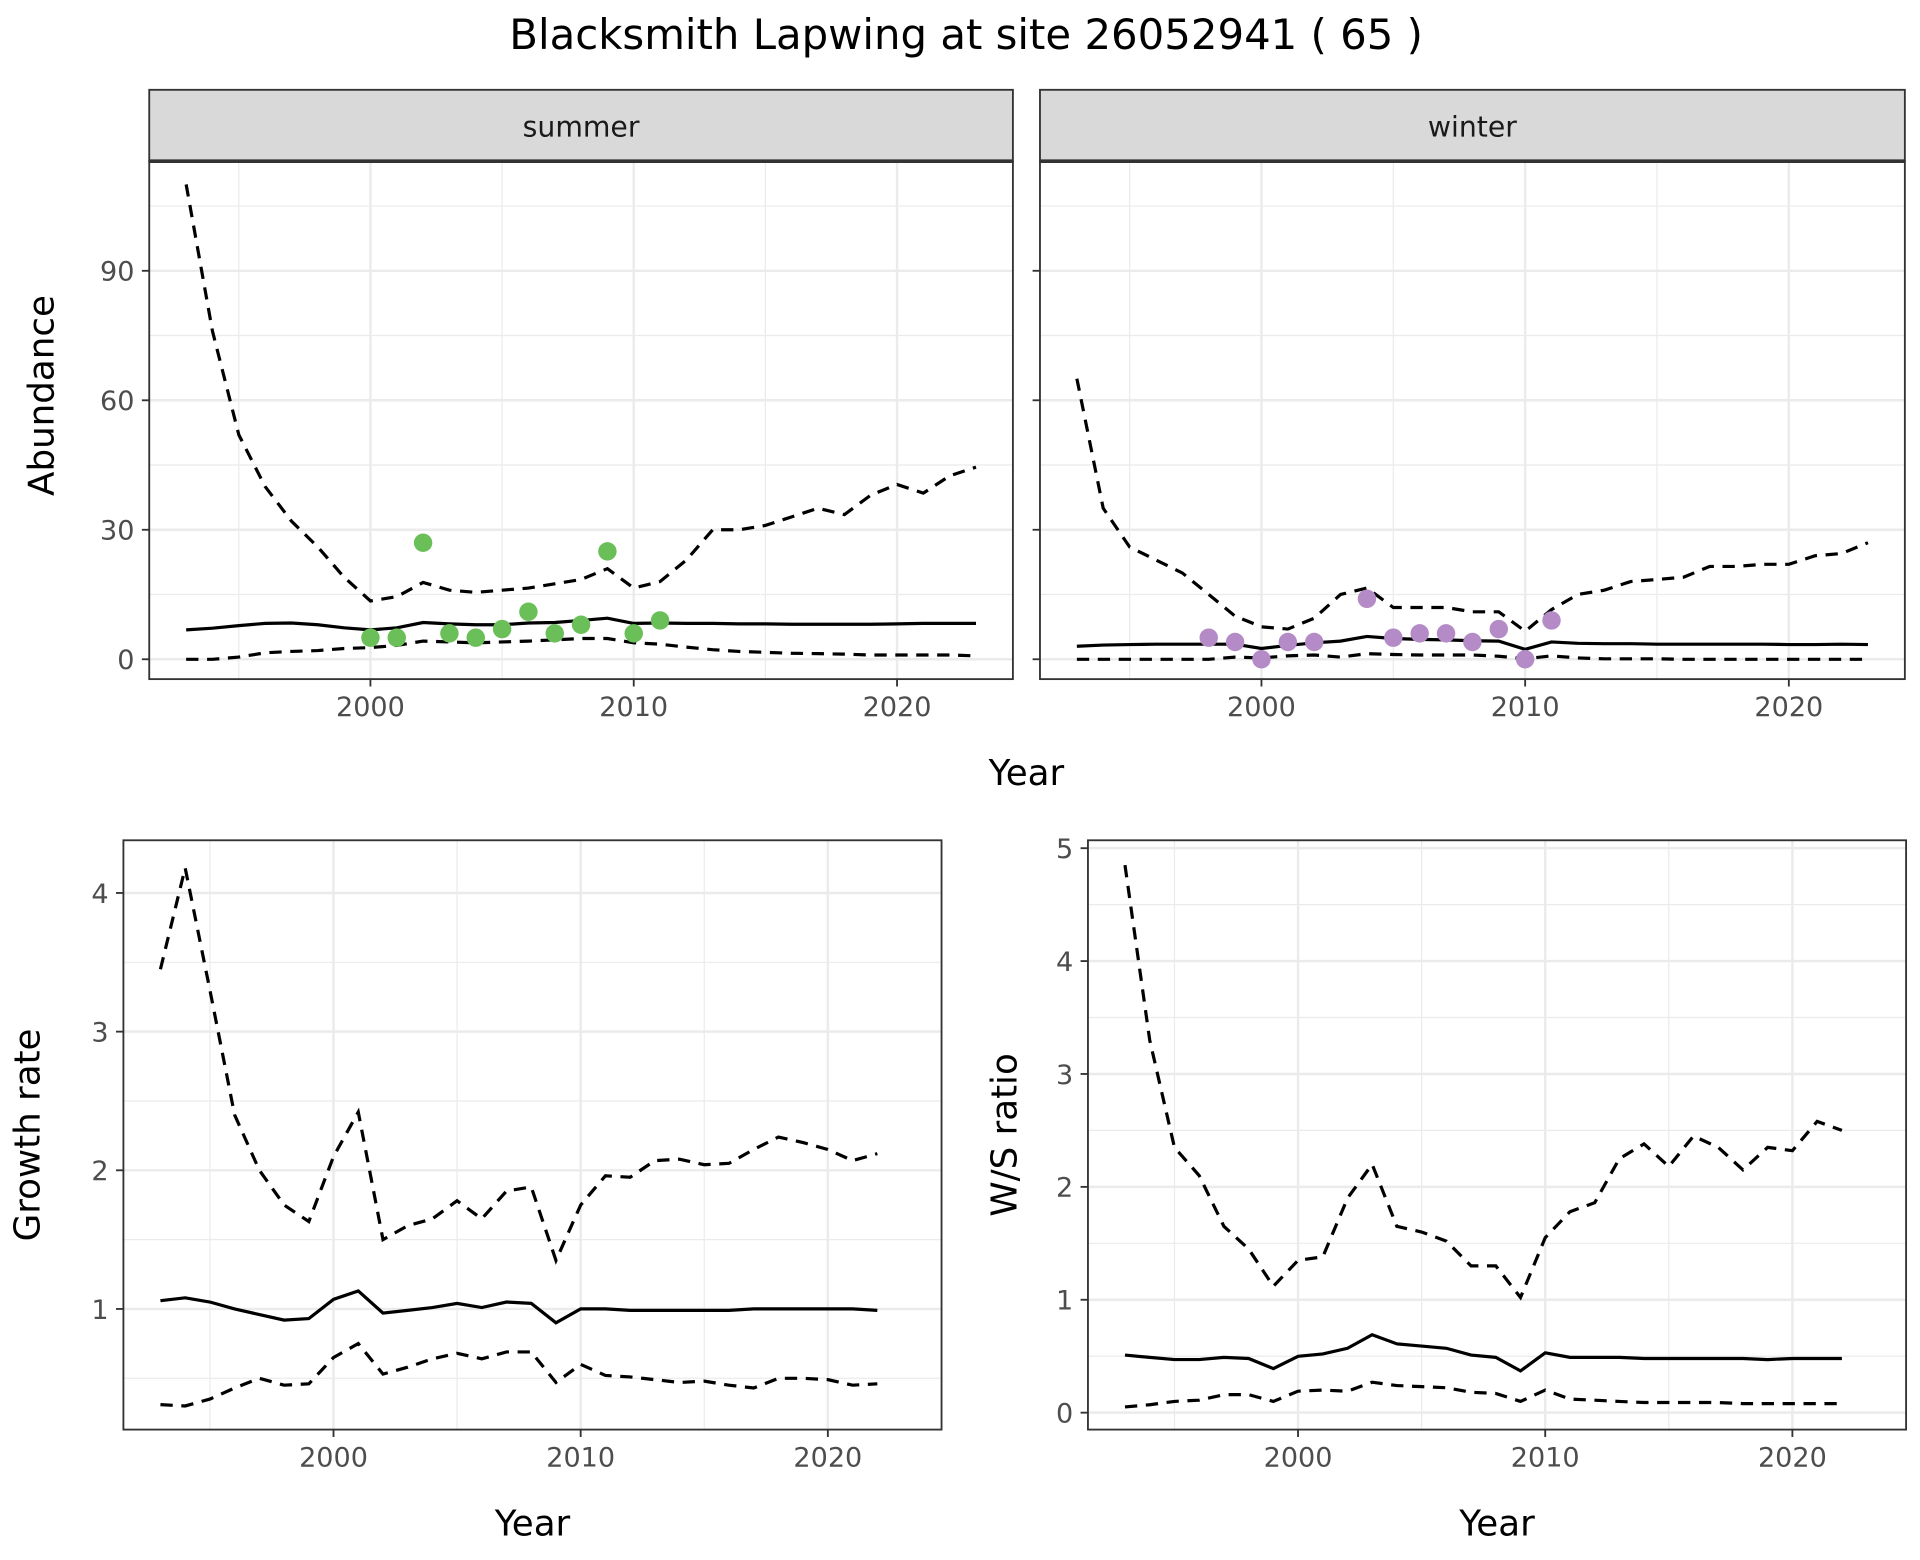 Image resolution: width=1920 pixels, height=1560 pixels. I want to click on y-axis-title: Growth rate, so click(28, 1135).